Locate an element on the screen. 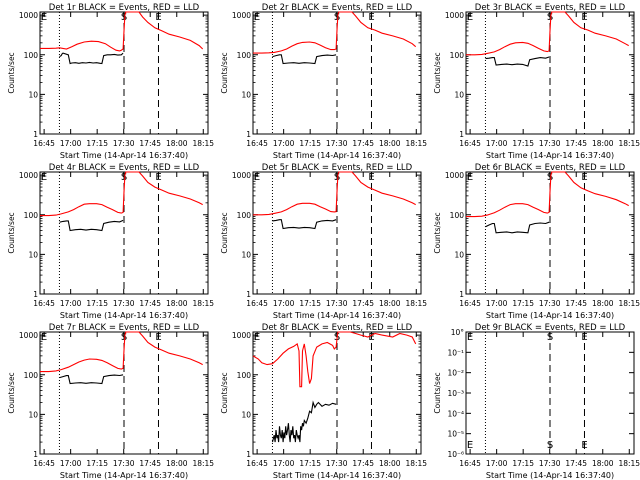 This screenshot has height=480, width=640. y-tick-label: 10⁻² is located at coordinates (455, 373).